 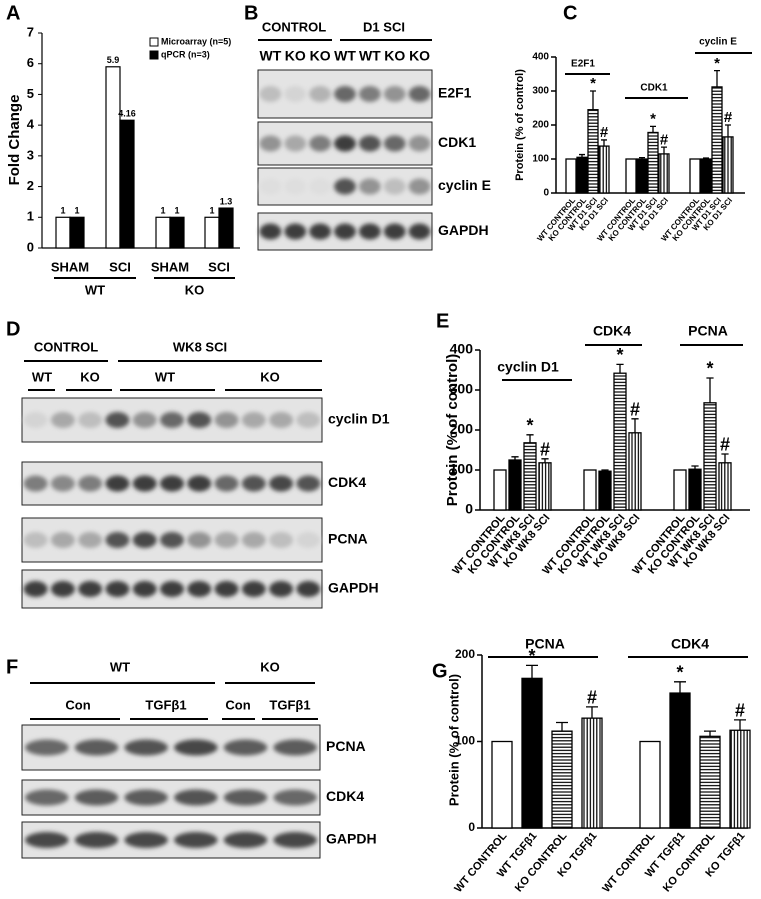 I want to click on legend-label: Microarray (n=5), so click(x=196, y=41).